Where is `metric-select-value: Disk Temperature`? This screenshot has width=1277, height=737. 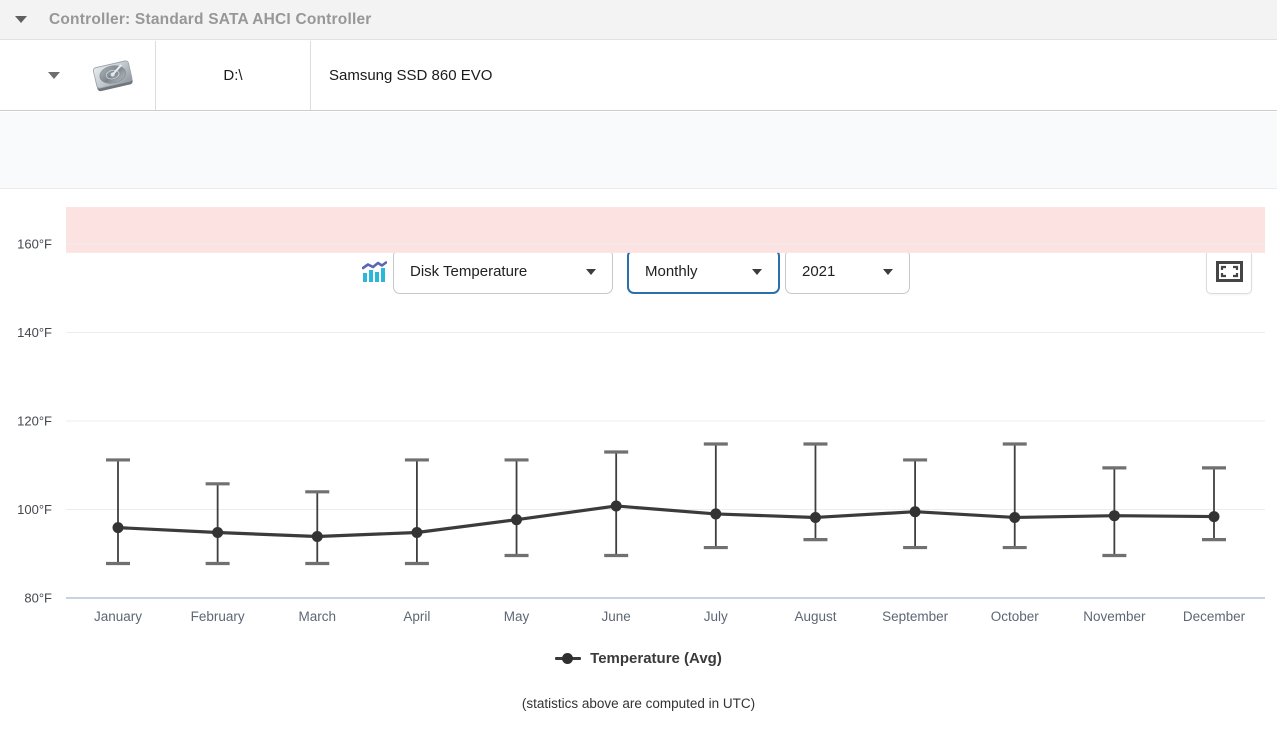 metric-select-value: Disk Temperature is located at coordinates (469, 271).